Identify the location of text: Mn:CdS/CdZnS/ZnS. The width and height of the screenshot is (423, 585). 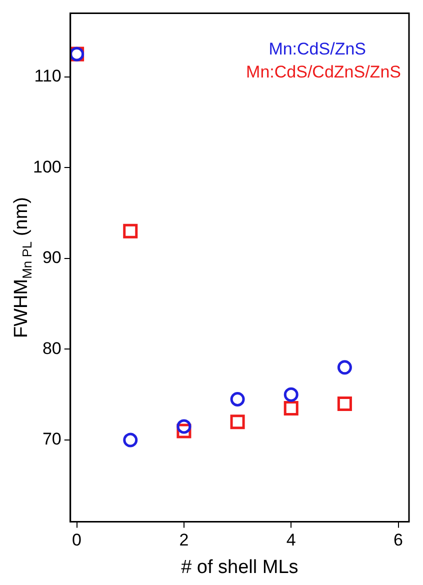
(323, 72).